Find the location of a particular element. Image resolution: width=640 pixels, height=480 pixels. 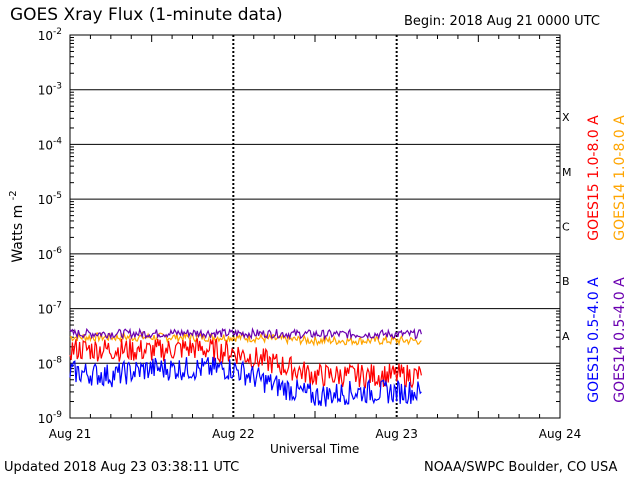

flare-class-label: B is located at coordinates (566, 281).